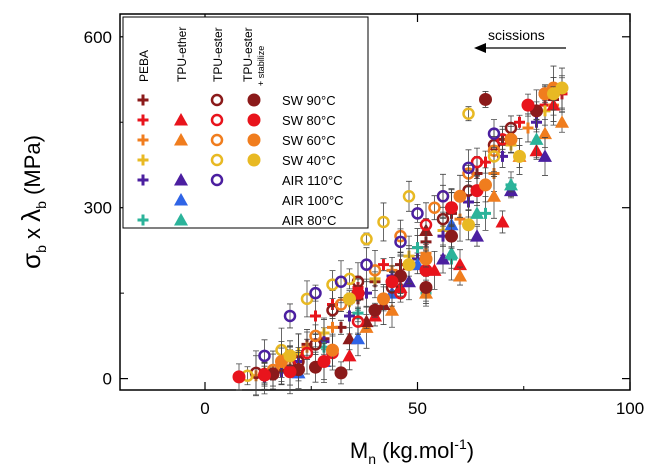 This screenshot has width=650, height=468. I want to click on scissions-label: scissions, so click(516, 35).